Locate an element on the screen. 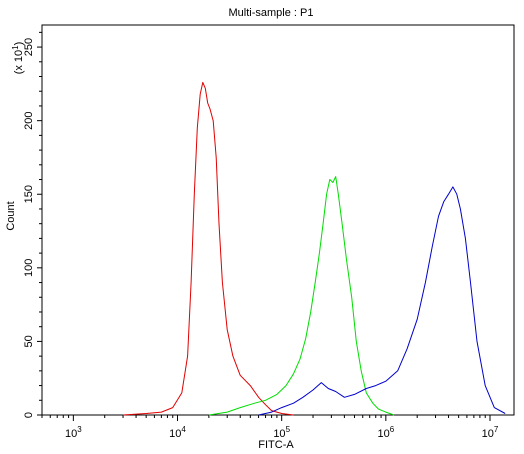 The width and height of the screenshot is (524, 454). y-multiplier-text: (x 10 is located at coordinates (19, 62).